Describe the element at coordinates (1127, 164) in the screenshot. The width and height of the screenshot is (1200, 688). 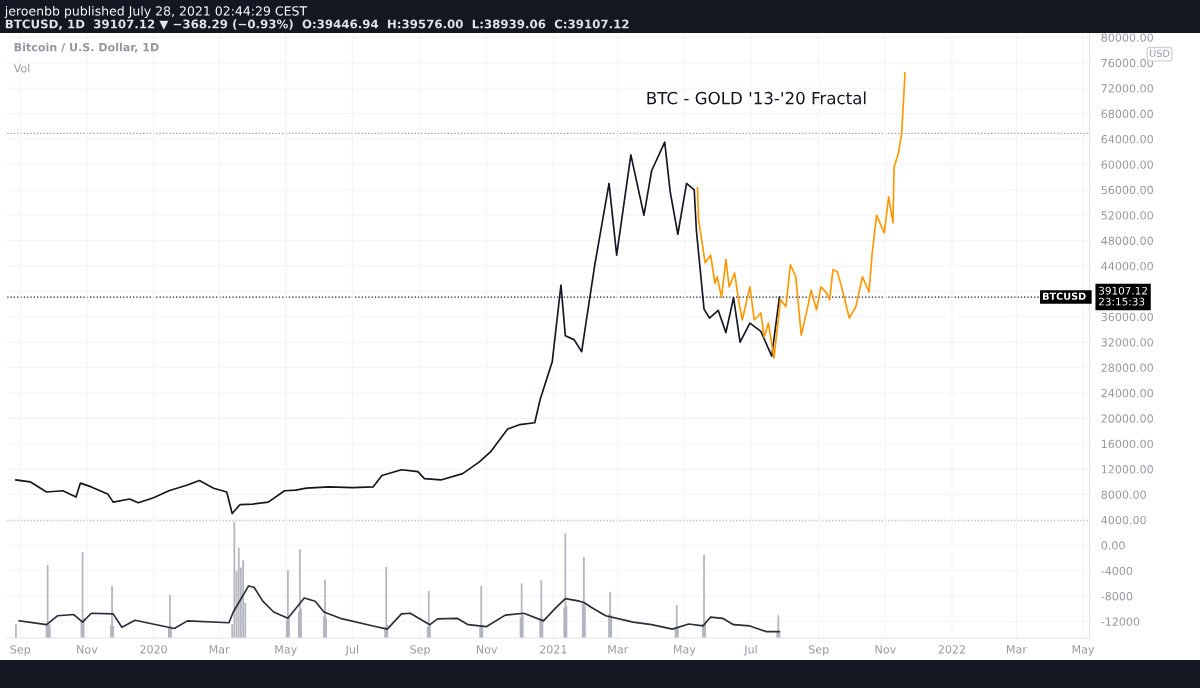
I see `y-tick-label: 60000.00` at that location.